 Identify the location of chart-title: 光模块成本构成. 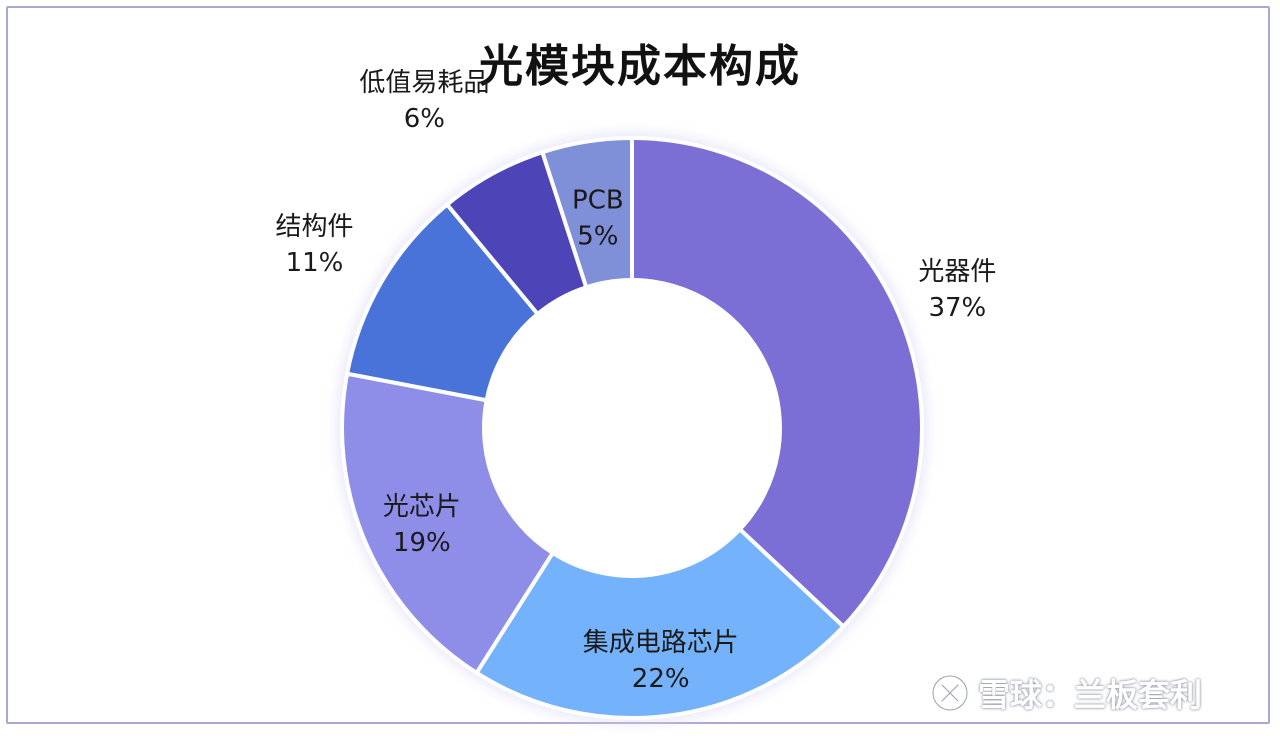
(640, 66).